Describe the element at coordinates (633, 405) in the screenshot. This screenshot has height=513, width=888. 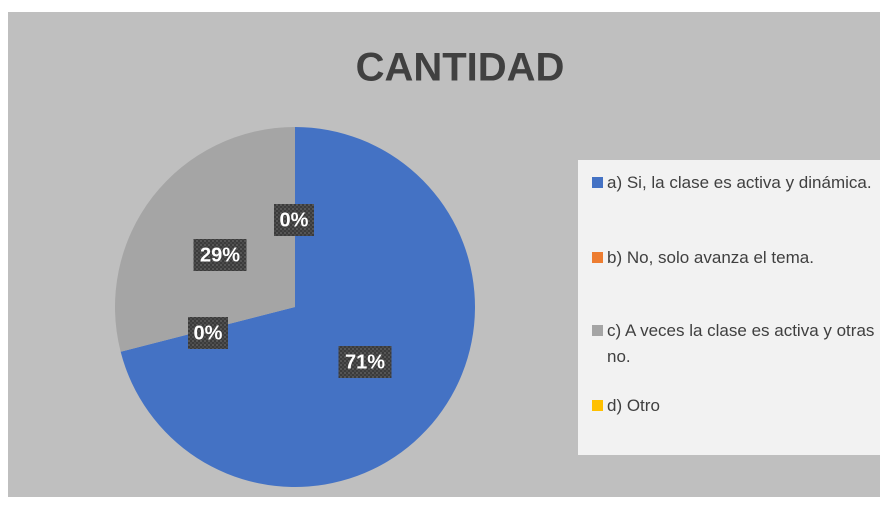
I see `legend-label: d) Otro` at that location.